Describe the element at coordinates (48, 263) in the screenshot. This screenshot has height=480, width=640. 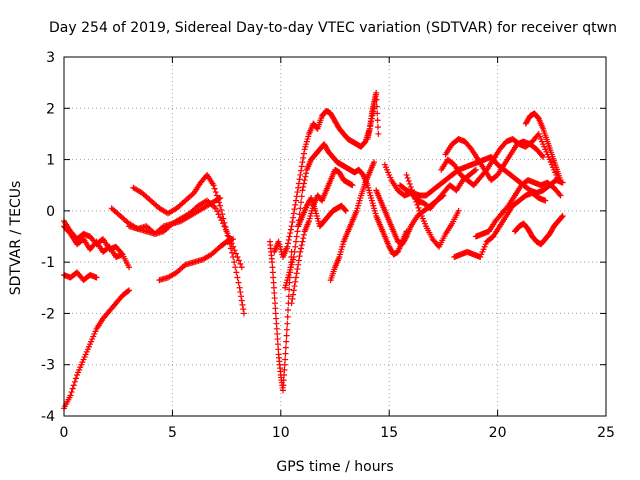
I see `y-tick-label: -1` at that location.